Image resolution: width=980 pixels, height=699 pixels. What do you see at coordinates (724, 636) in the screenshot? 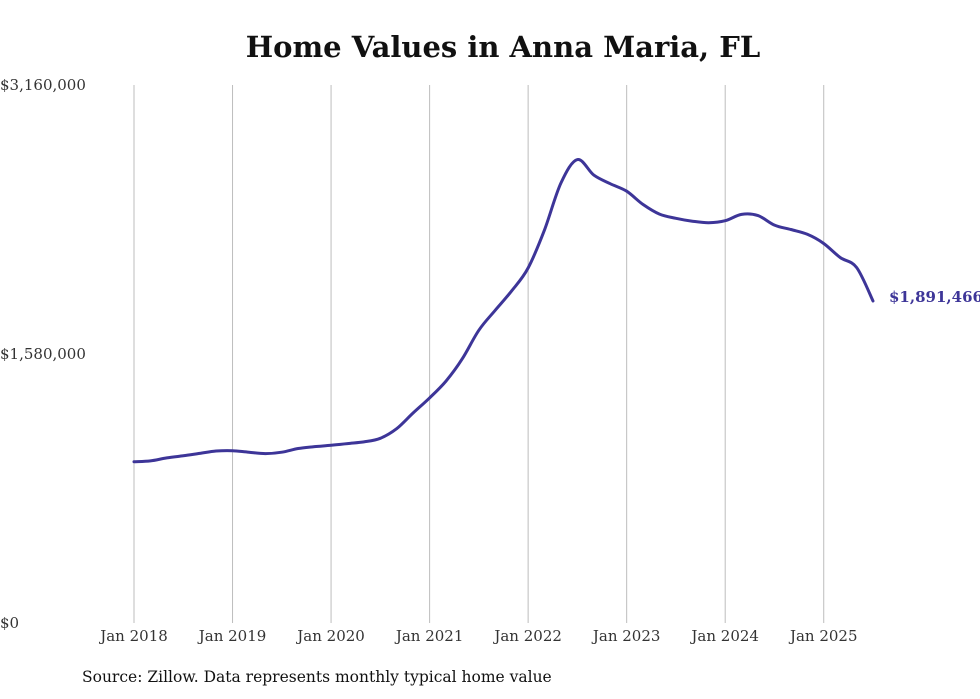
I see `x-tick-label: Jan 2024` at bounding box center [724, 636].